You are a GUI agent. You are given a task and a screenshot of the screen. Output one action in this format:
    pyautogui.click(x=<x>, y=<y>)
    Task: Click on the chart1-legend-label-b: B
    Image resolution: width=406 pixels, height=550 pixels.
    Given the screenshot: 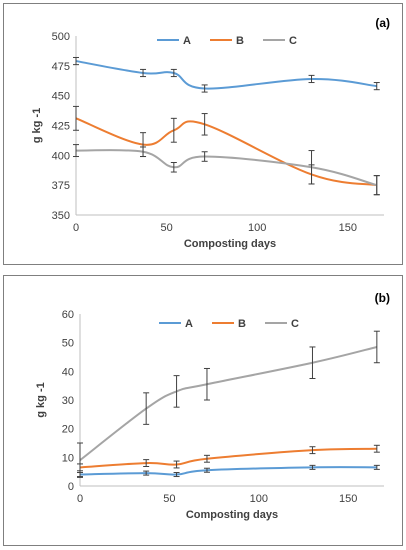 What is the action you would take?
    pyautogui.click(x=242, y=324)
    